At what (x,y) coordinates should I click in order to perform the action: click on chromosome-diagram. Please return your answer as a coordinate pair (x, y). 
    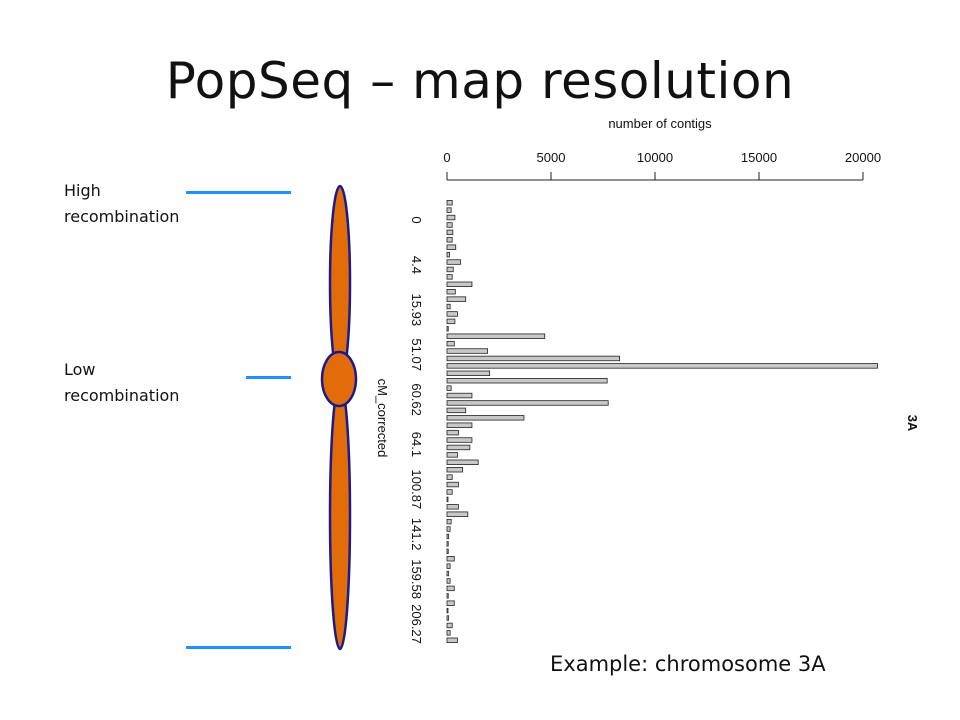
    Looking at the image, I should click on (339, 417).